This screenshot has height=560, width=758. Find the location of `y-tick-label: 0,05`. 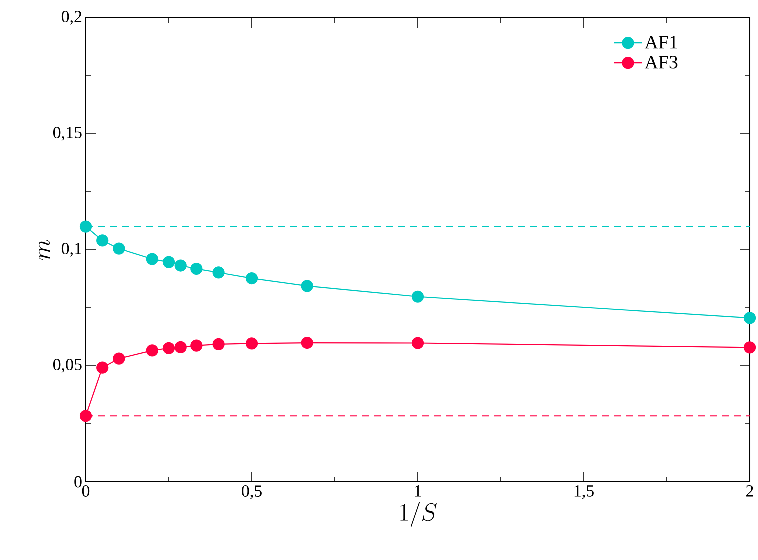

y-tick-label: 0,05 is located at coordinates (67, 366).